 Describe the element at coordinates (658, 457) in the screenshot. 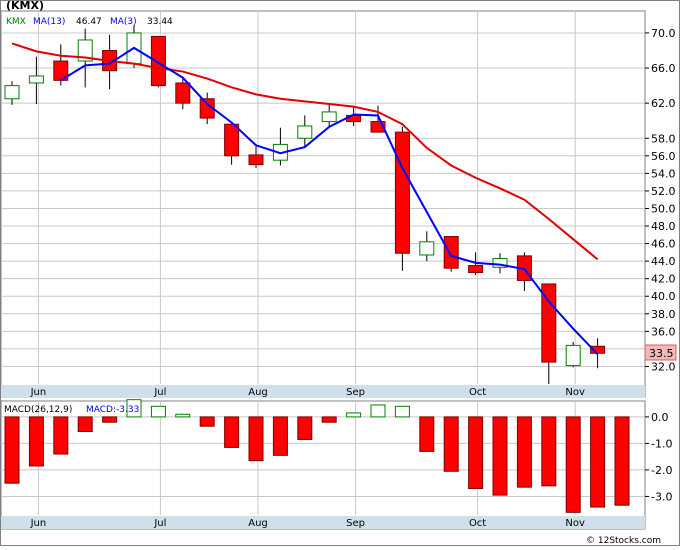

I see `macd-value-axis: 0.0 -1.0 -2.0 -3.0` at that location.